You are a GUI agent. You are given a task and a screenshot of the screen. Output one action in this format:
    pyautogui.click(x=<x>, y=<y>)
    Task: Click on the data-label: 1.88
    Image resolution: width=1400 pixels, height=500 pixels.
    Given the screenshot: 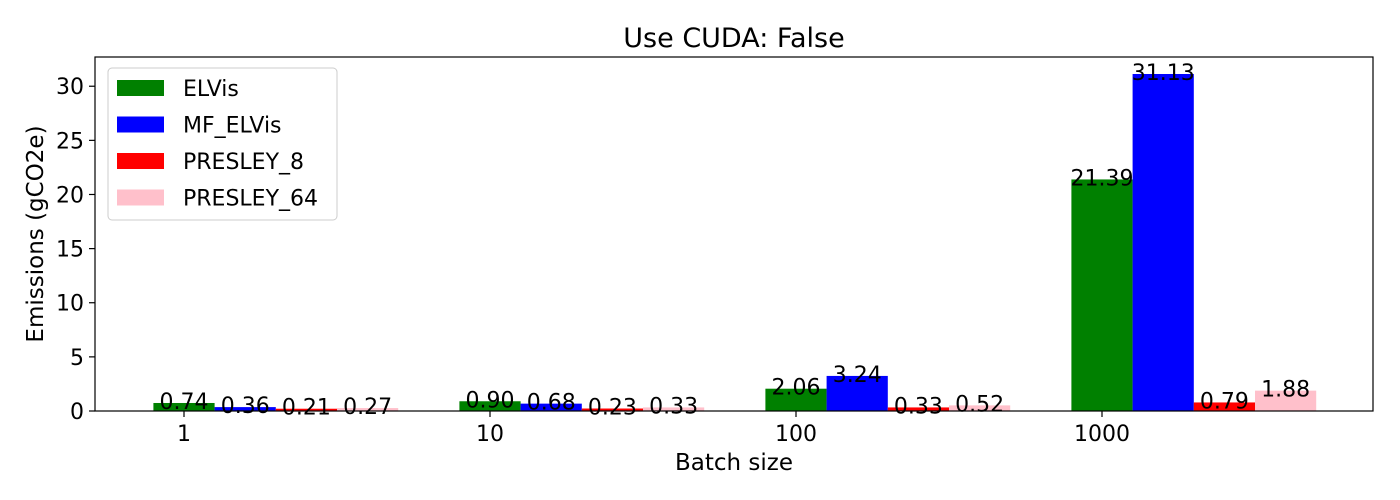 What is the action you would take?
    pyautogui.click(x=1285, y=390)
    